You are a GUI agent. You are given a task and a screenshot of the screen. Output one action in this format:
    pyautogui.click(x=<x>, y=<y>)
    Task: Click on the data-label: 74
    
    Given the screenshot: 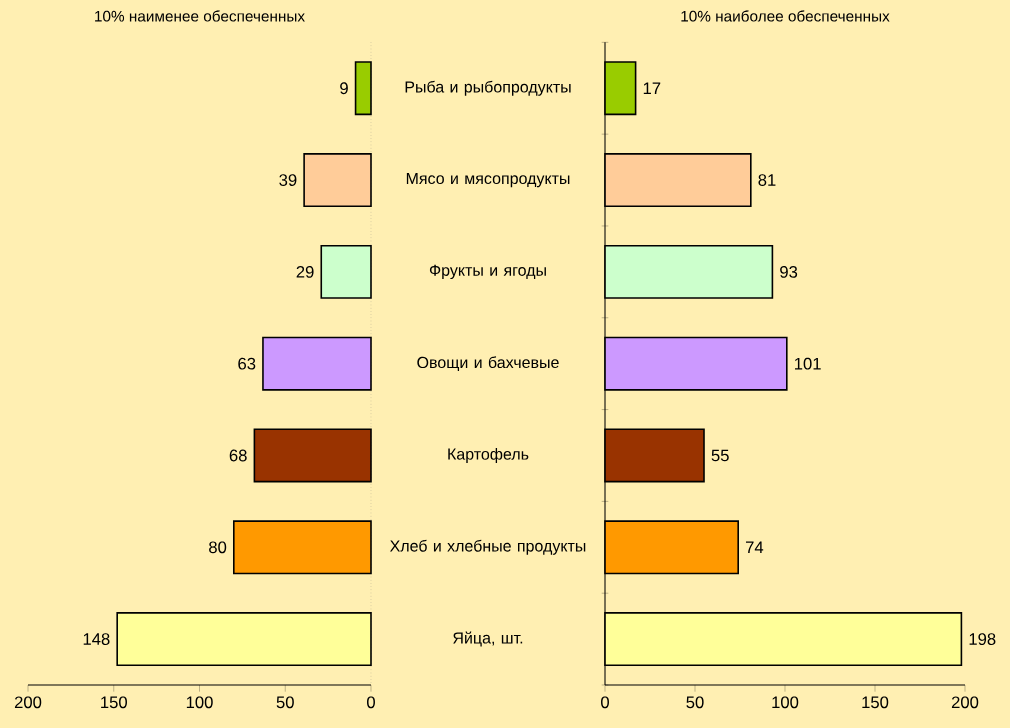 What is the action you would take?
    pyautogui.click(x=754, y=547)
    